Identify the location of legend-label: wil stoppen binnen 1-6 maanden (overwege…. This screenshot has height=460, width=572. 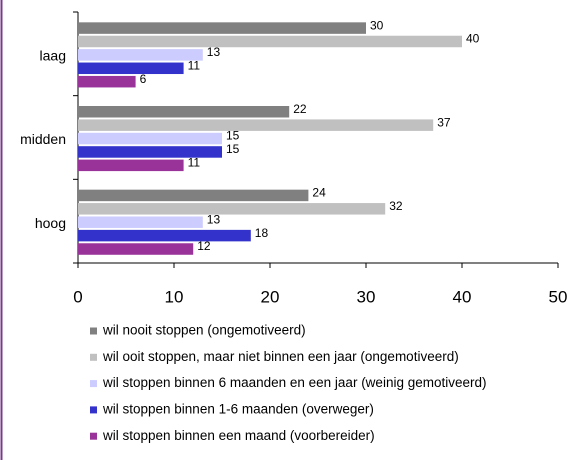
(238, 408).